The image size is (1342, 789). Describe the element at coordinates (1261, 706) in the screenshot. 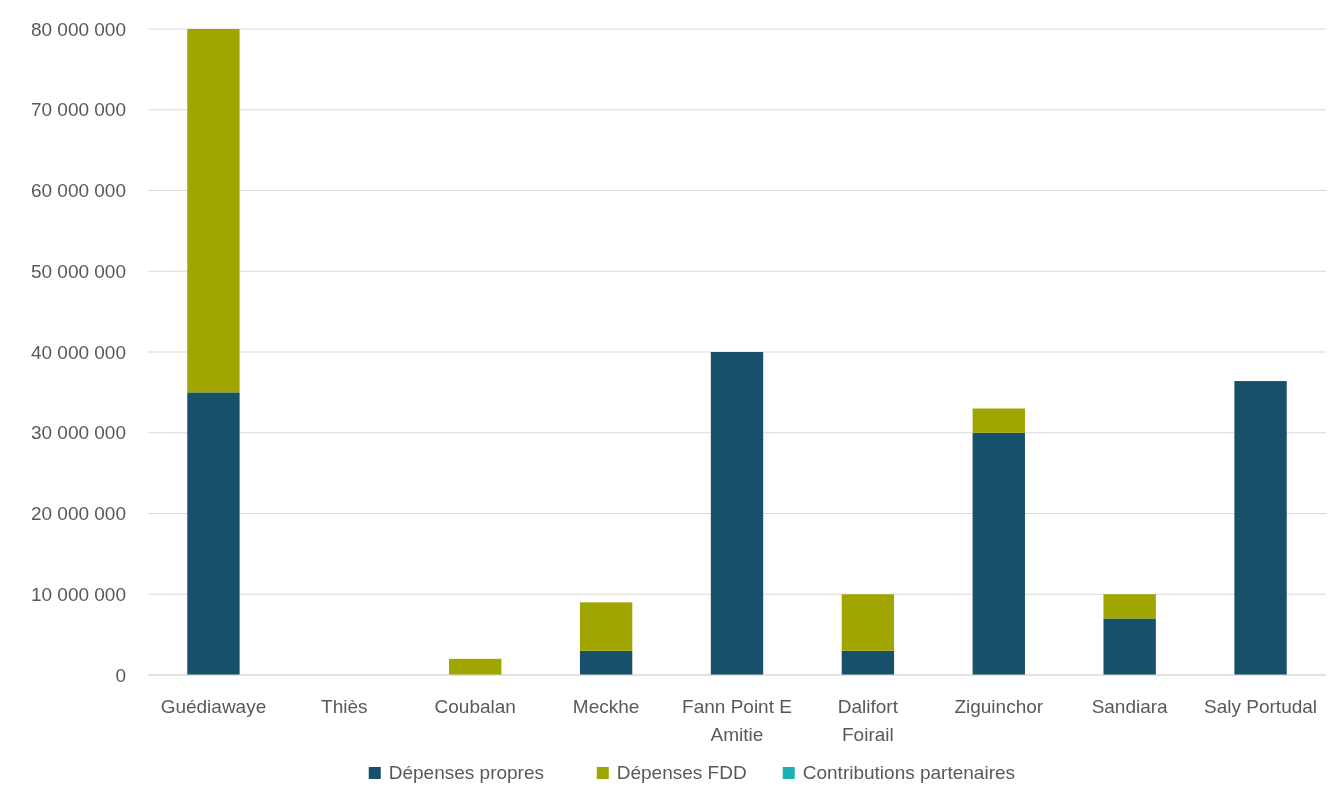

I see `x-tick-label: Saly Portudal` at that location.